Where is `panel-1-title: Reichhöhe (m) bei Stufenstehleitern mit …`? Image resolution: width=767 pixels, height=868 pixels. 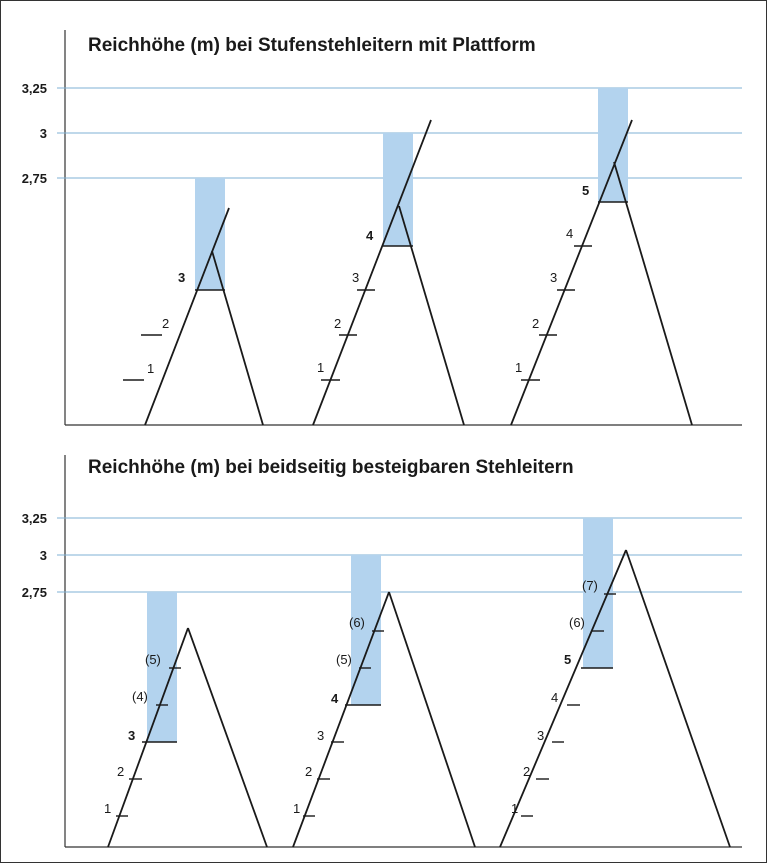
panel-1-title: Reichhöhe (m) bei Stufenstehleitern mit … is located at coordinates (312, 45).